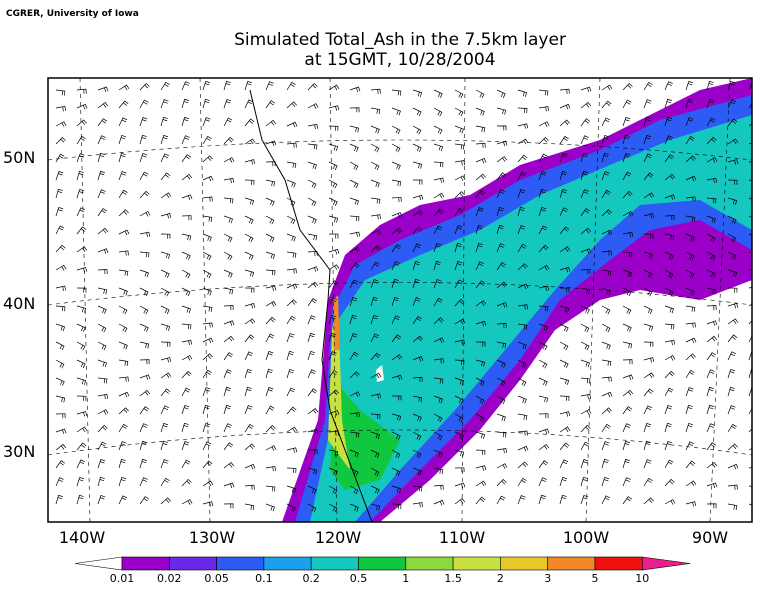  What do you see at coordinates (216, 578) in the screenshot?
I see `colorbar-label: 0.05` at bounding box center [216, 578].